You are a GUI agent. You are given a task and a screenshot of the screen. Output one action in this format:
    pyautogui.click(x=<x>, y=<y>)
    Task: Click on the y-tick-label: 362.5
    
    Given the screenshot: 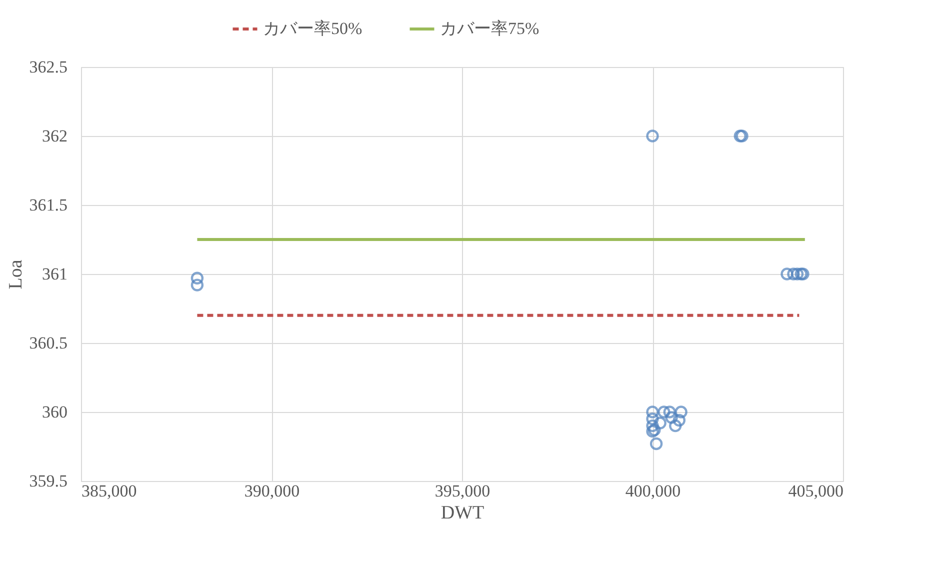 What is the action you would take?
    pyautogui.click(x=48, y=67)
    